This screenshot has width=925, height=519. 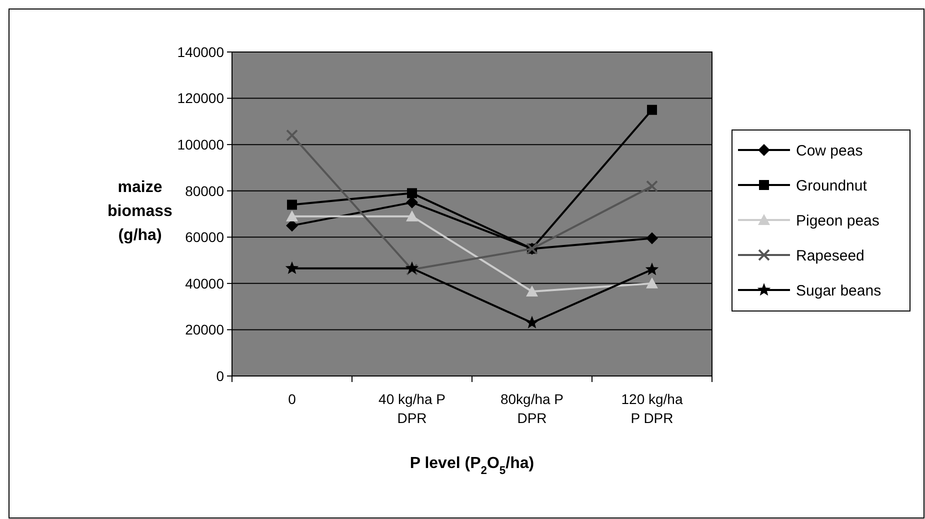 What do you see at coordinates (412, 408) in the screenshot?
I see `x-tick-label: 40 kg/ha P DPR` at bounding box center [412, 408].